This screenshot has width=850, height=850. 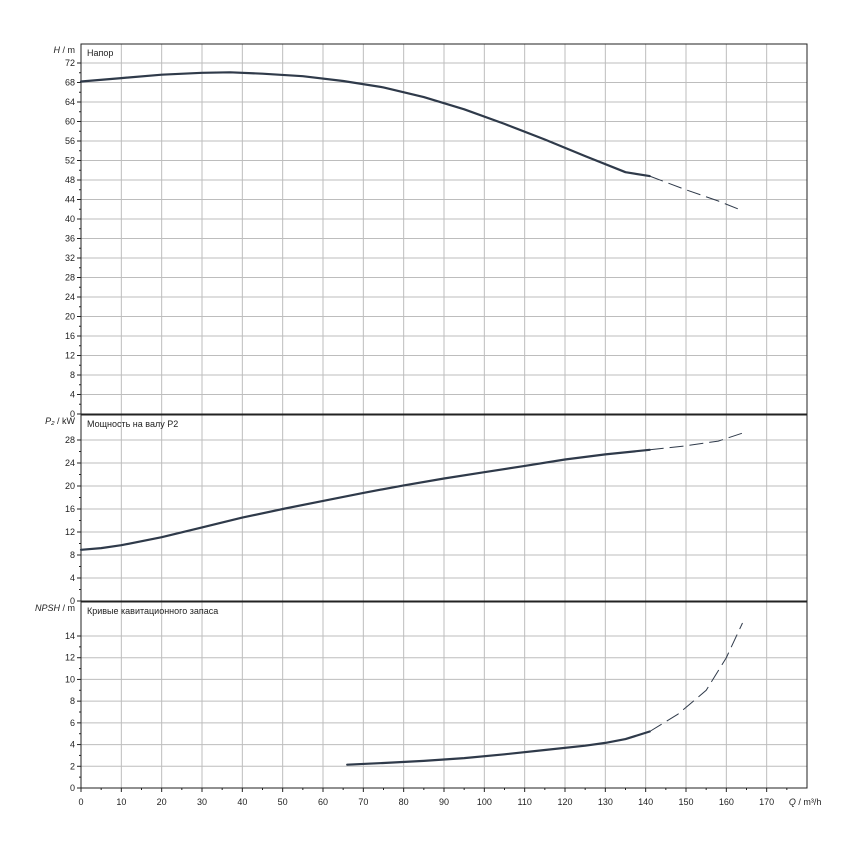 I want to click on ytick-label: 72, so click(x=70, y=63).